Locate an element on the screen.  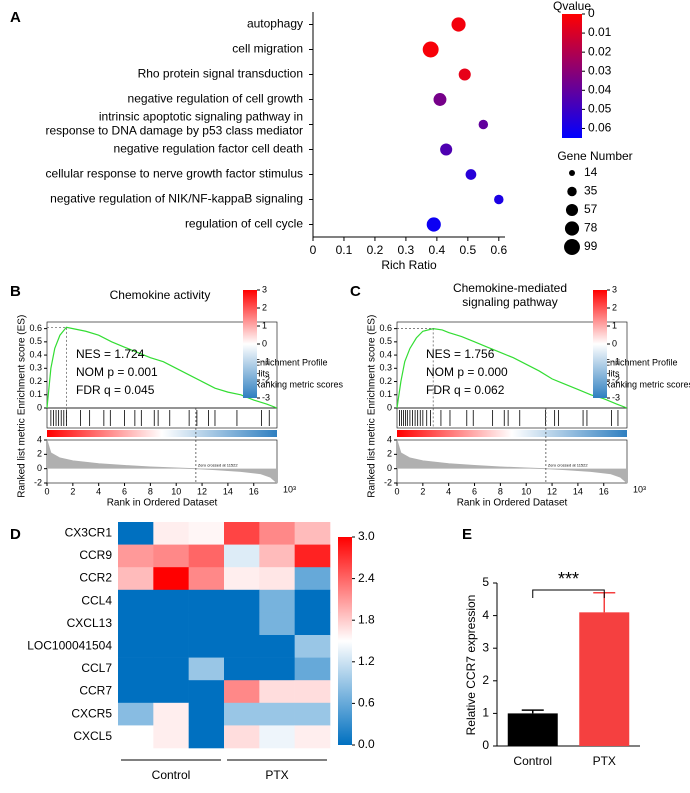
rank-strip is located at coordinates (162, 433).